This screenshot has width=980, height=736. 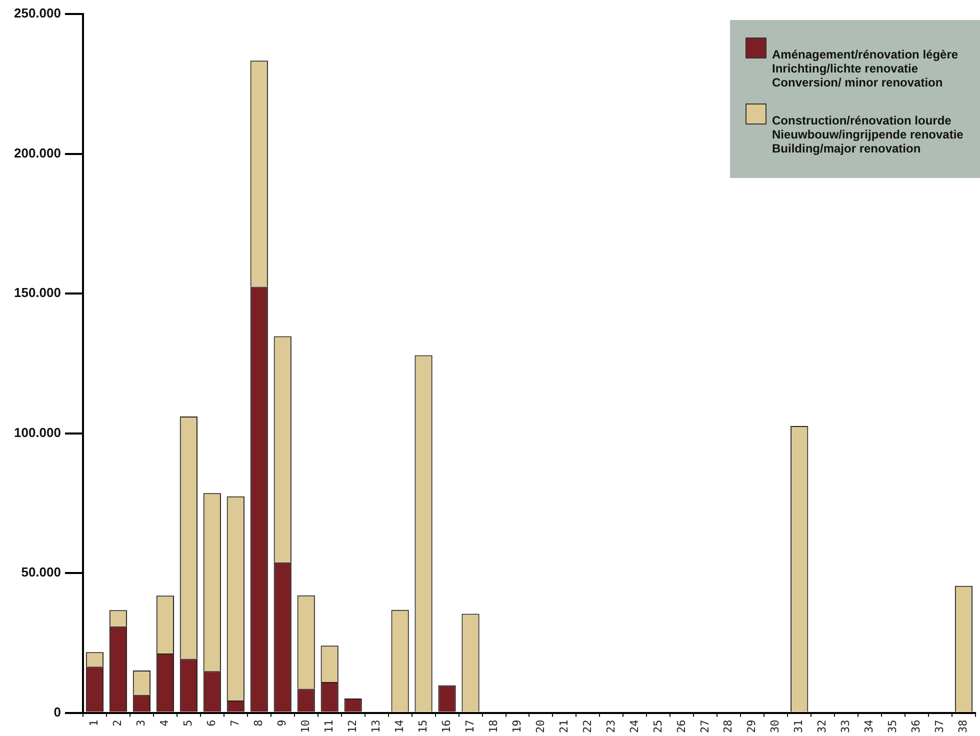 I want to click on y-tick-label: 200.000, so click(x=37, y=152).